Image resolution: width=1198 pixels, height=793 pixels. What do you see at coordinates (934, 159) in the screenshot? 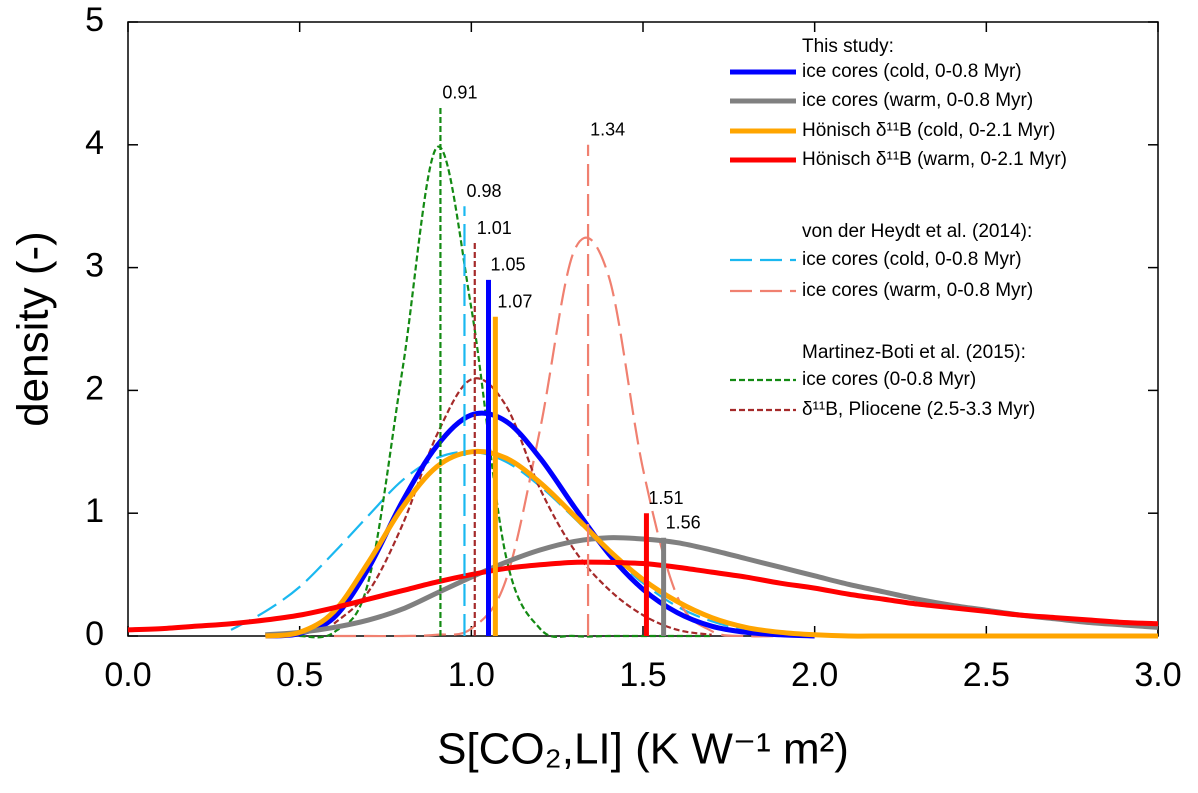
I see `legend-label: Hönisch δ¹¹B (warm, 0-2.1 Myr)` at bounding box center [934, 159].